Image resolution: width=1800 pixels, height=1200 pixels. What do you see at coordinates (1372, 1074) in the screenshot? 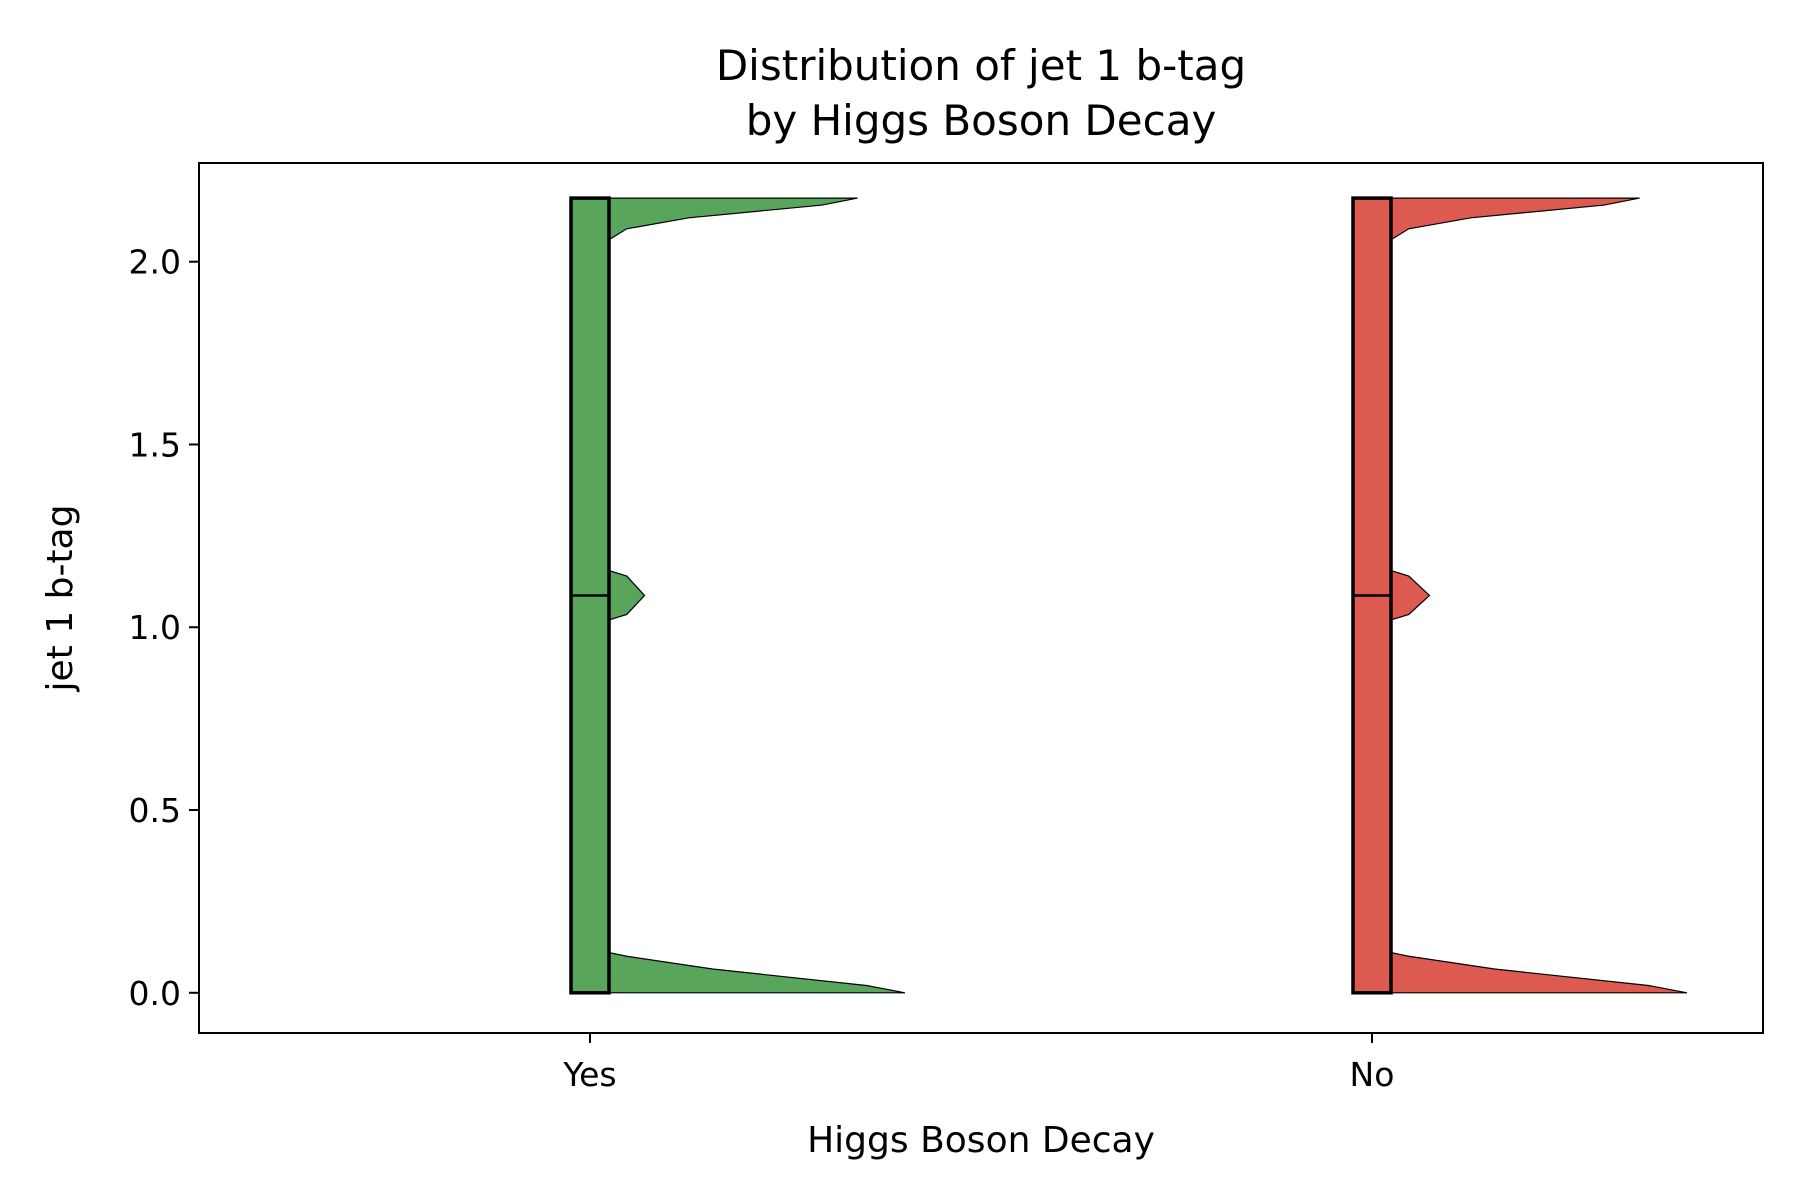
I see `x-tick-label: No` at bounding box center [1372, 1074].